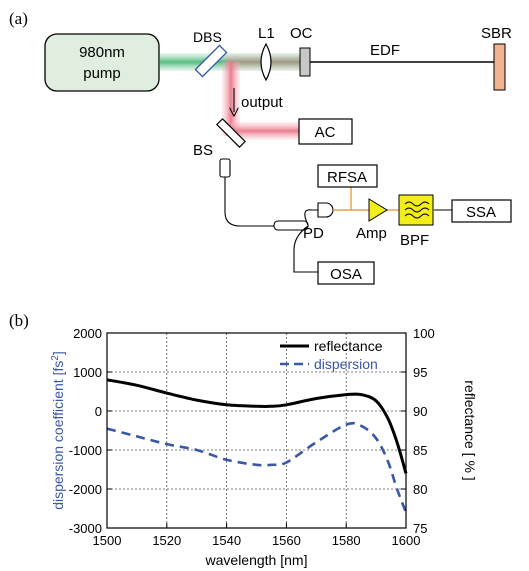 The image size is (529, 571). I want to click on x-axis-label: wavelength [nm], so click(256, 560).